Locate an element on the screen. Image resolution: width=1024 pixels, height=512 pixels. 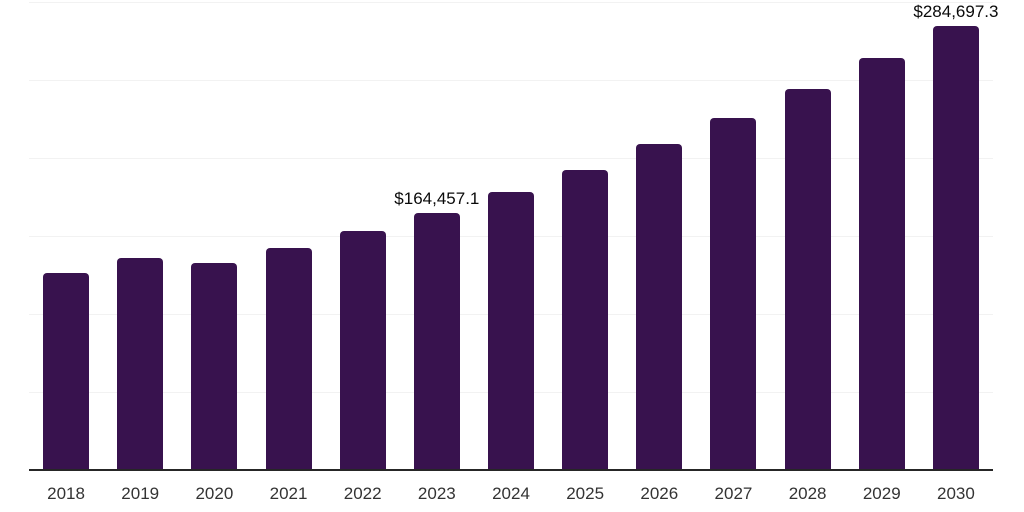
x-tick-label-2027: 2027 is located at coordinates (733, 493).